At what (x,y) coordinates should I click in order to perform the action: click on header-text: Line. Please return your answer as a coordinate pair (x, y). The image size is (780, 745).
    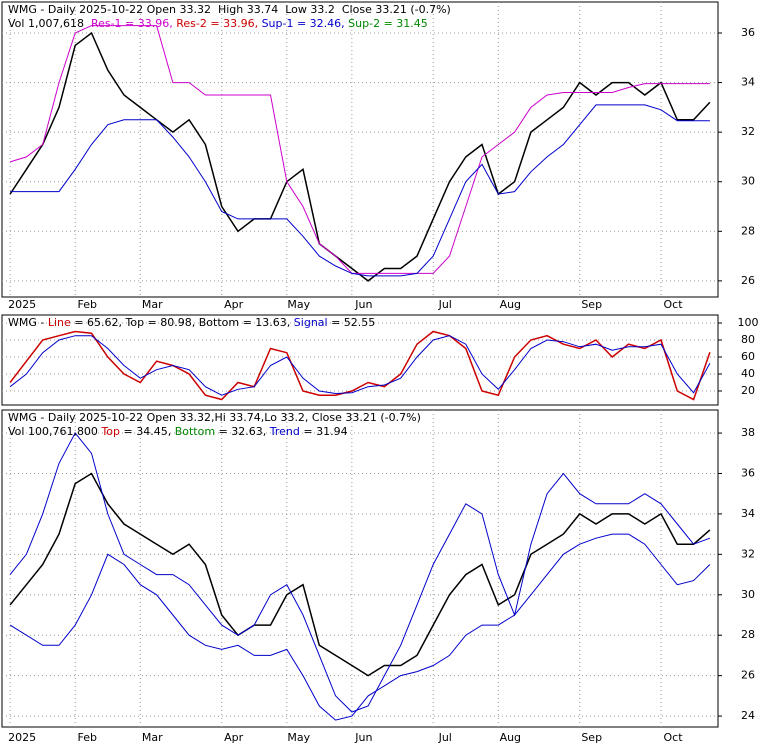
    Looking at the image, I should click on (59, 322).